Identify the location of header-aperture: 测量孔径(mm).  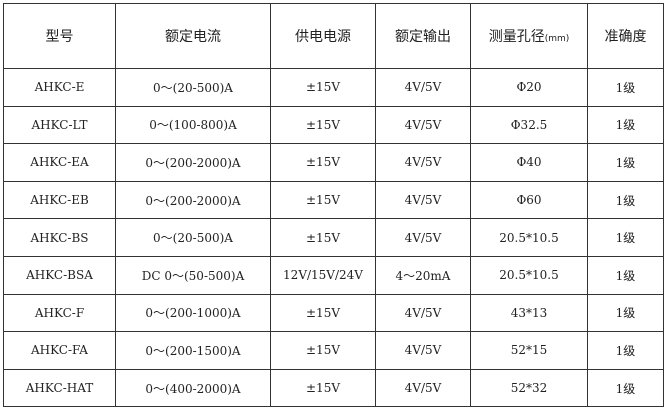
(529, 36).